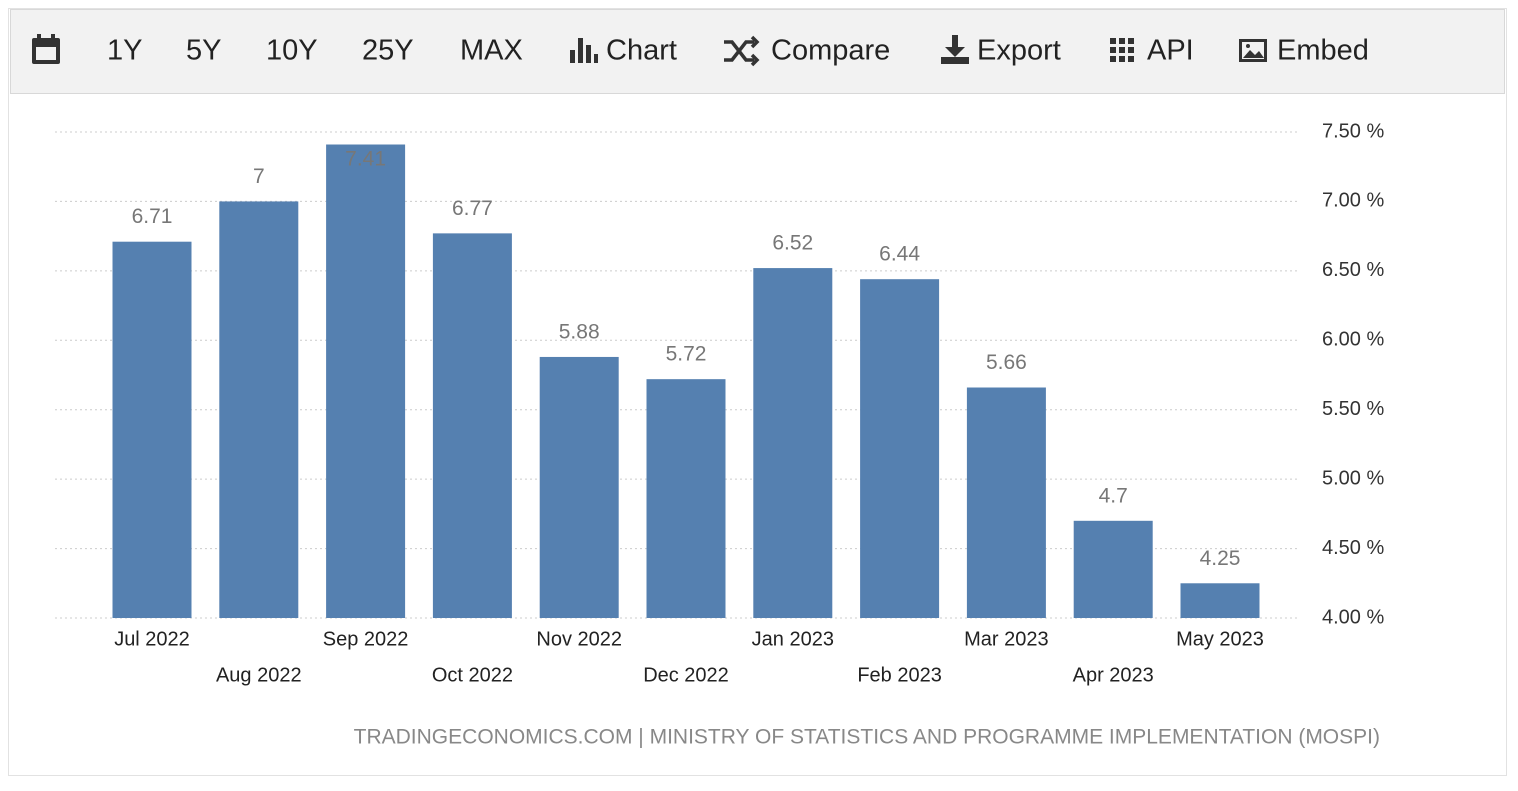  Describe the element at coordinates (472, 208) in the screenshot. I see `value-label: 6.77` at that location.